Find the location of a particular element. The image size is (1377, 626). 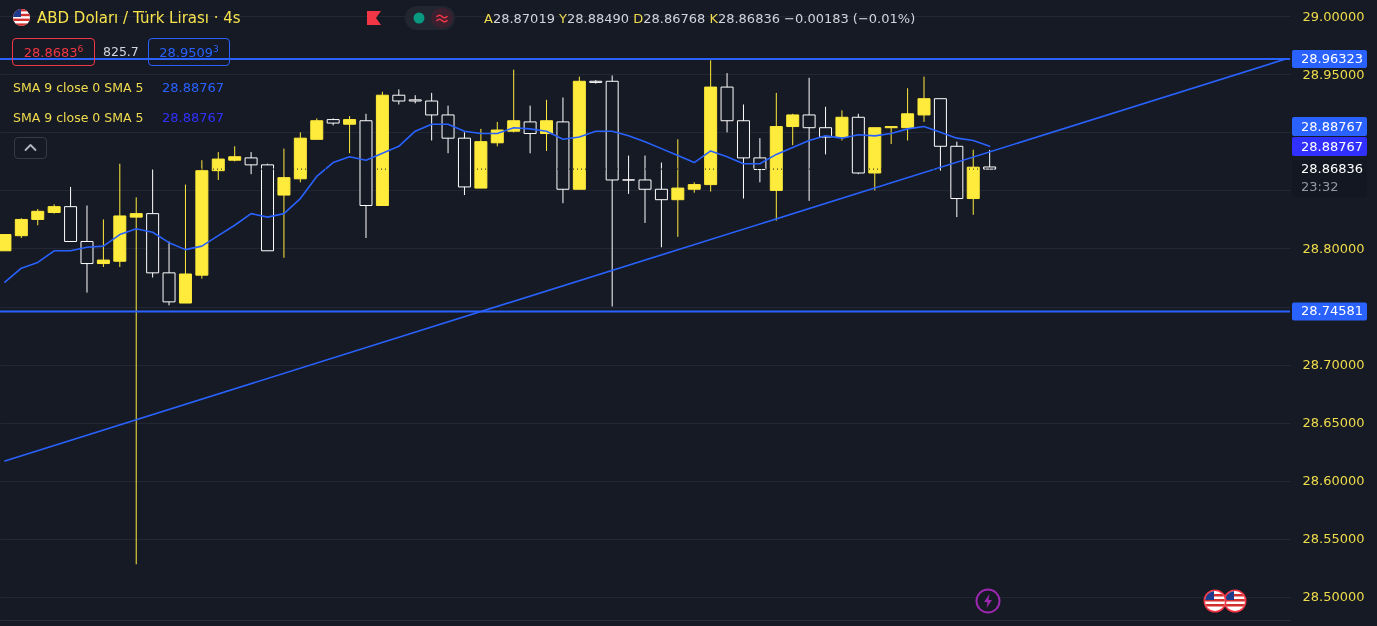

text: A28.87019 Y28.88490 D28.86768 K28.86836 −0.00183 (−0.01%) is located at coordinates (700, 19).